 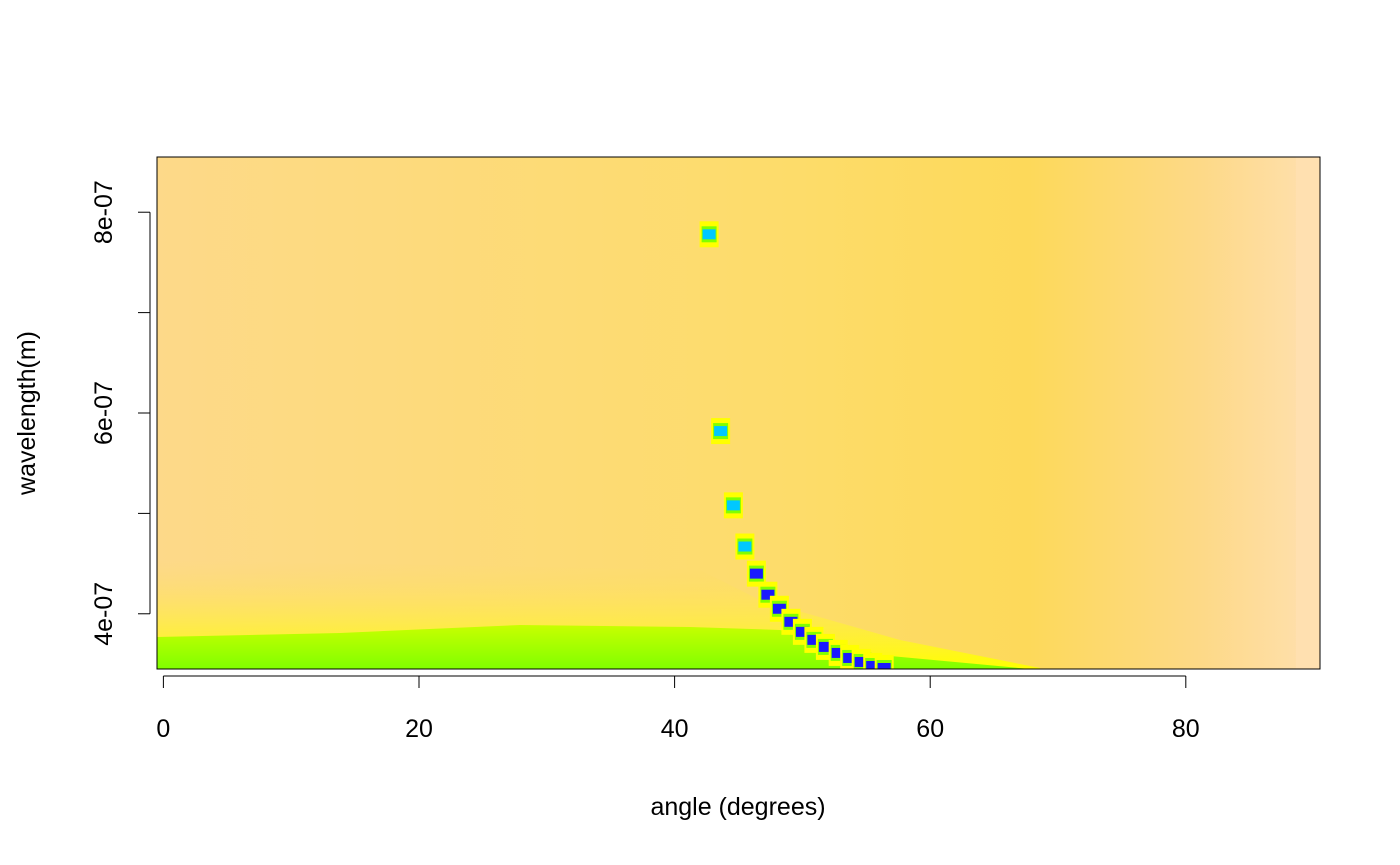 I want to click on y-axis-title: wavelength(m), so click(x=27, y=413).